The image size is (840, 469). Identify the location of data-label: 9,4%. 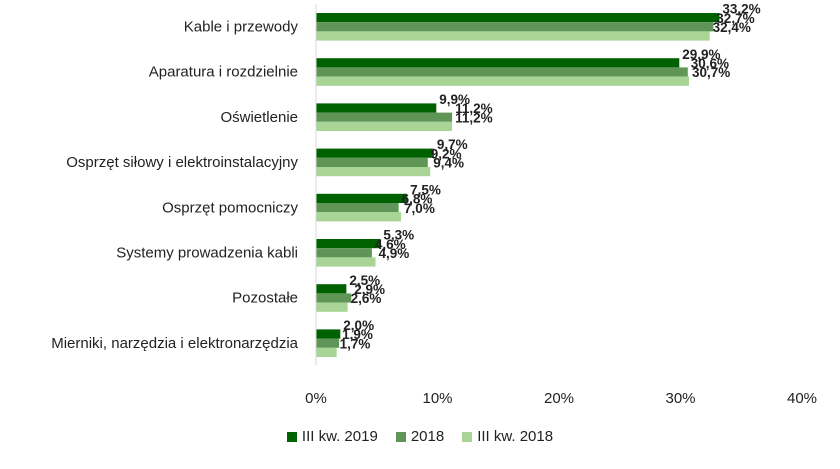
(448, 163).